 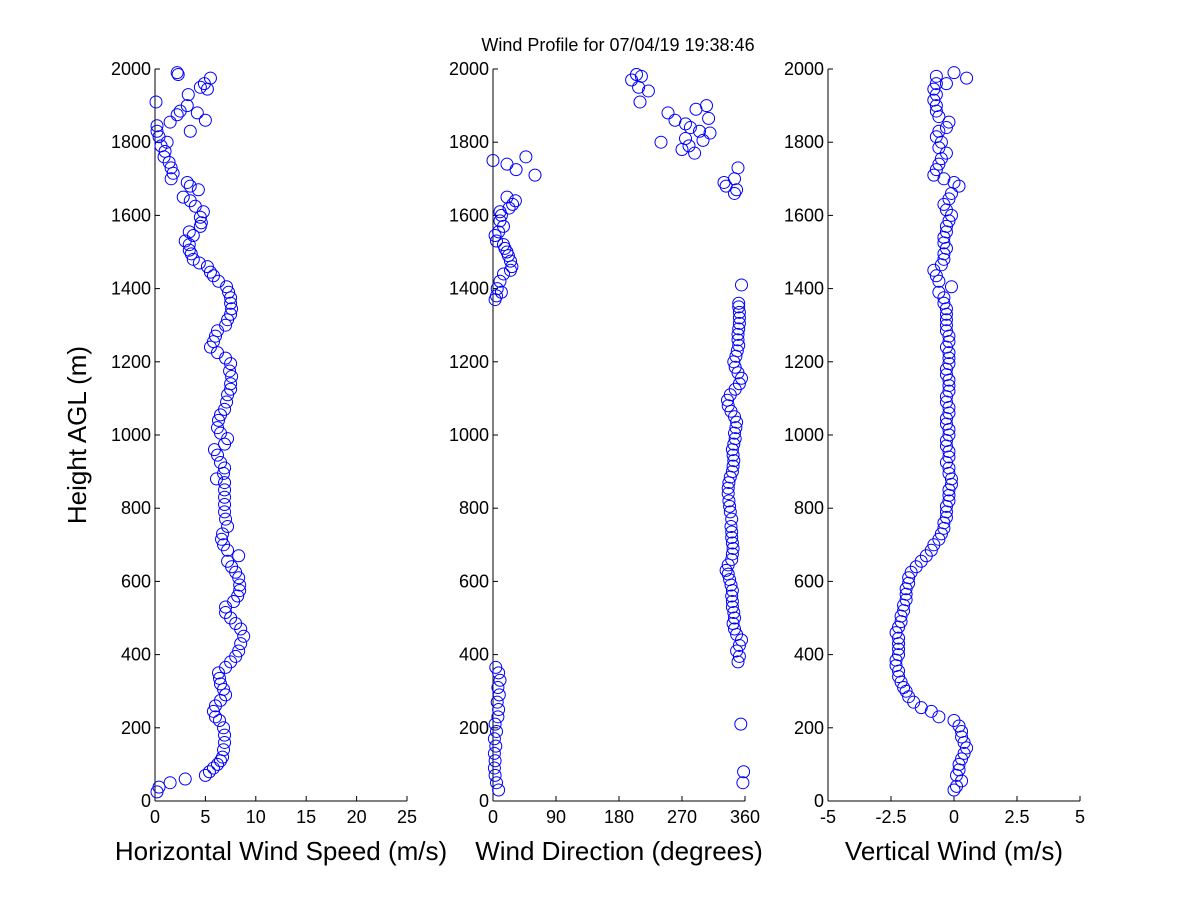 I want to click on x-tick-label-direction: 270, so click(x=682, y=817).